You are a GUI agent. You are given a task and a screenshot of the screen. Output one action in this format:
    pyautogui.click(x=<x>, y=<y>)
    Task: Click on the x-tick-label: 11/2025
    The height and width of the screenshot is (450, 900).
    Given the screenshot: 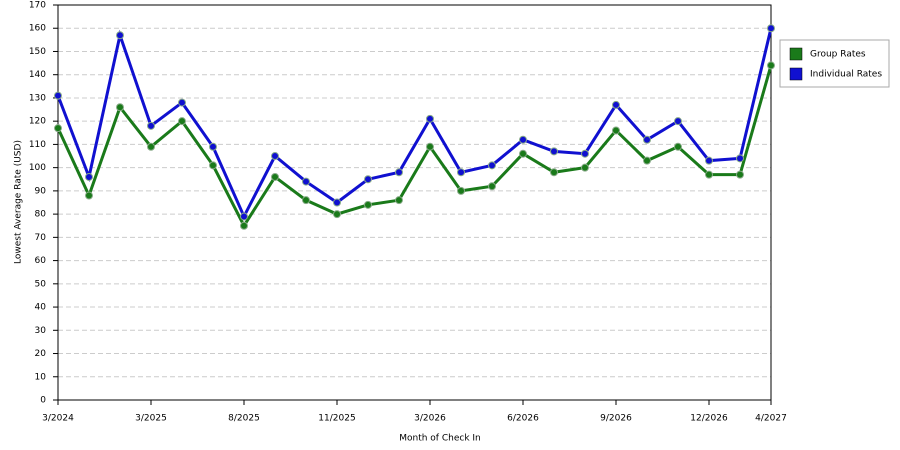 What is the action you would take?
    pyautogui.click(x=336, y=419)
    